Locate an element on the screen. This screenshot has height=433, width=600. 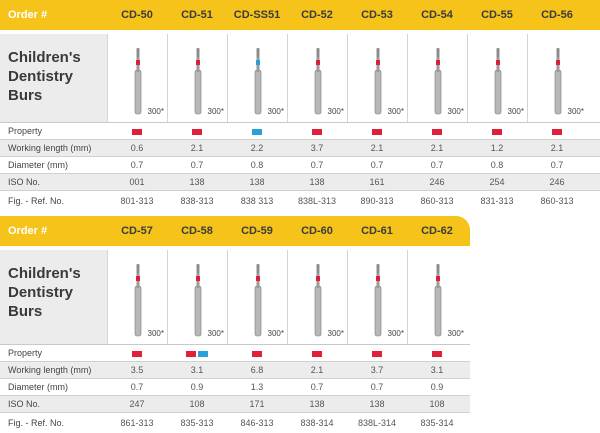
row-label: Diameter (mm) is located at coordinates (38, 387).